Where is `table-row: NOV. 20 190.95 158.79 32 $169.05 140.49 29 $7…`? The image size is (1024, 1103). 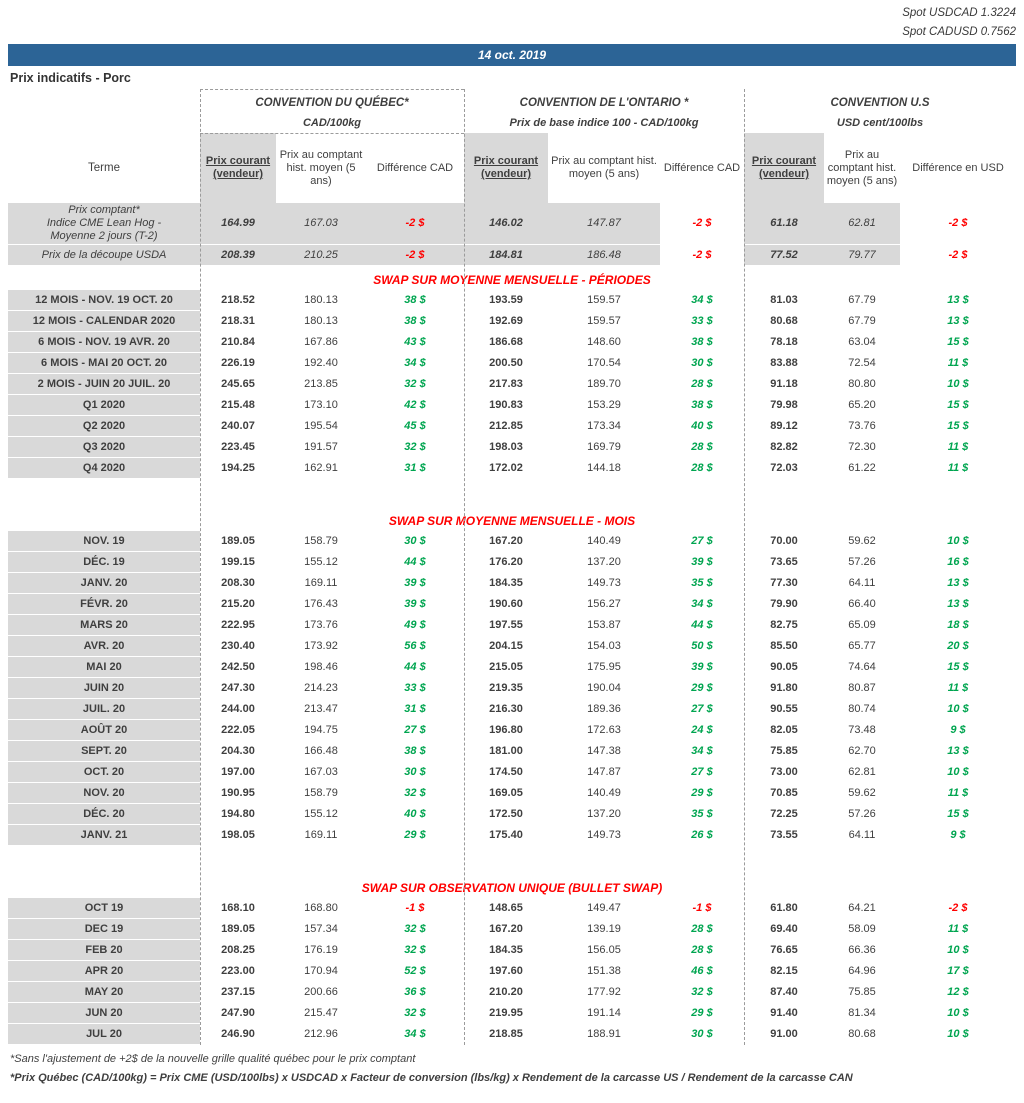
table-row: NOV. 20 190.95 158.79 32 $169.05 140.49 29 $7… is located at coordinates (512, 793).